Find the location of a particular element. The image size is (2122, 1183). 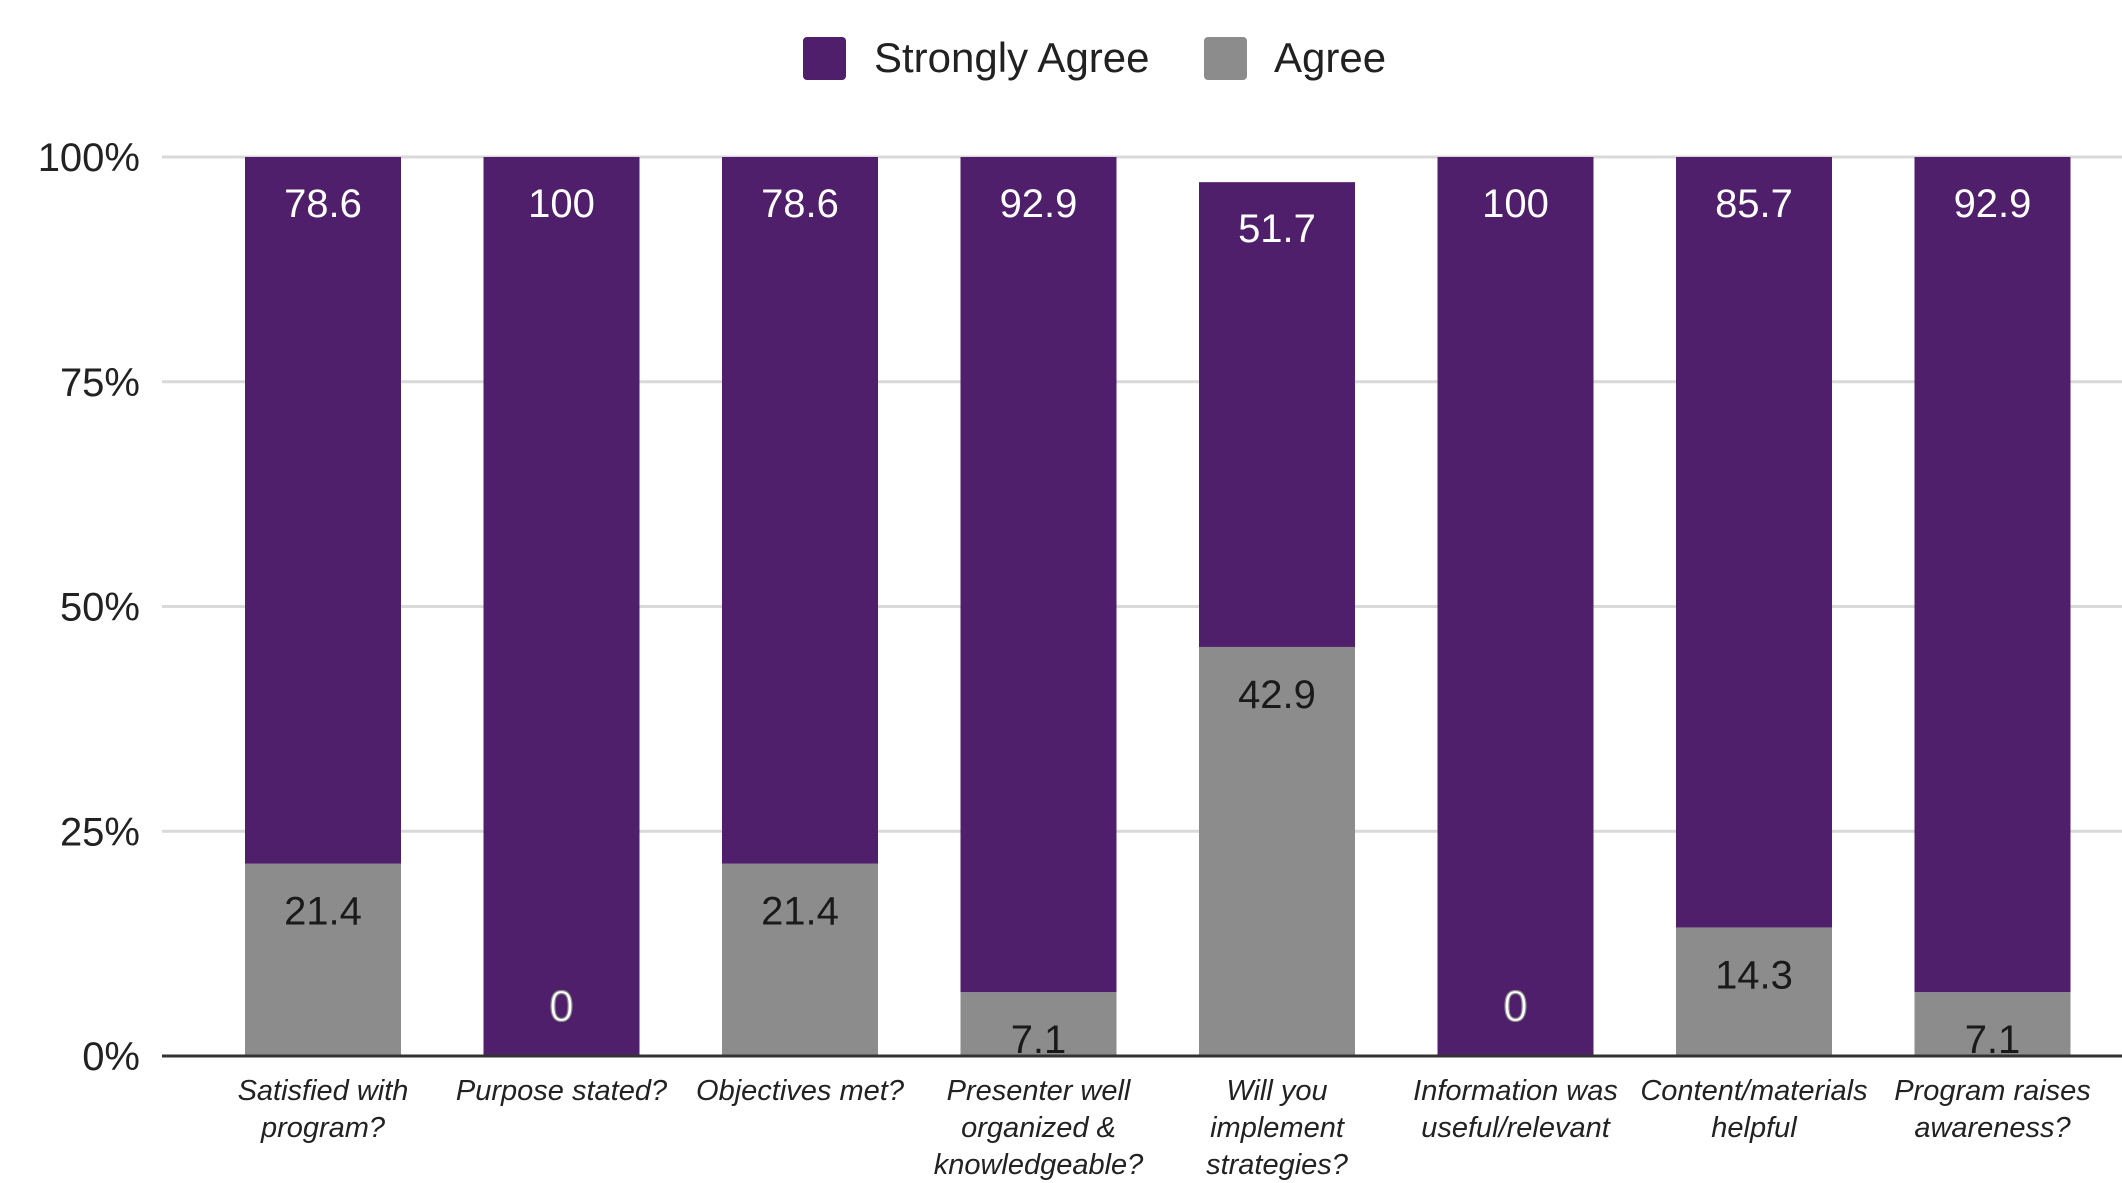

y-tick-label: 100% is located at coordinates (89, 158).